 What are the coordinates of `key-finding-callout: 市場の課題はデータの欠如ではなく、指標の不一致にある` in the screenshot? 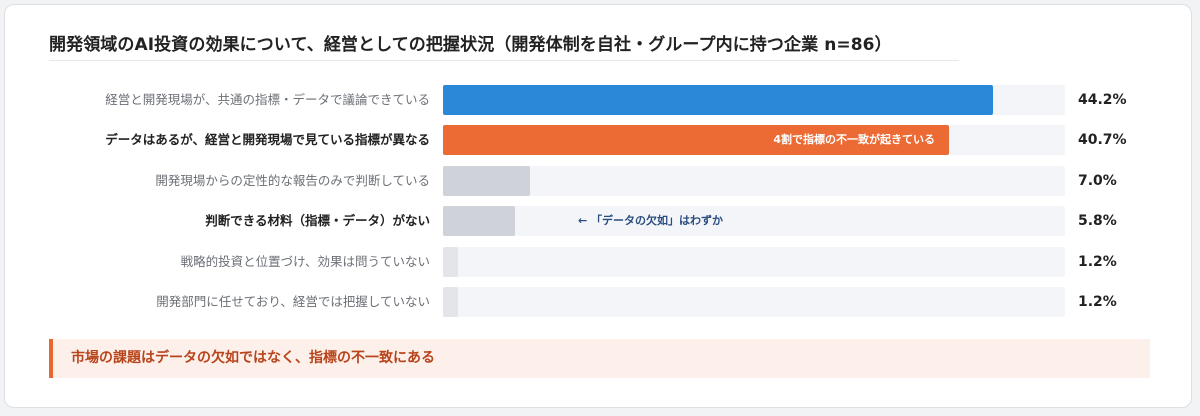 It's located at (599, 358).